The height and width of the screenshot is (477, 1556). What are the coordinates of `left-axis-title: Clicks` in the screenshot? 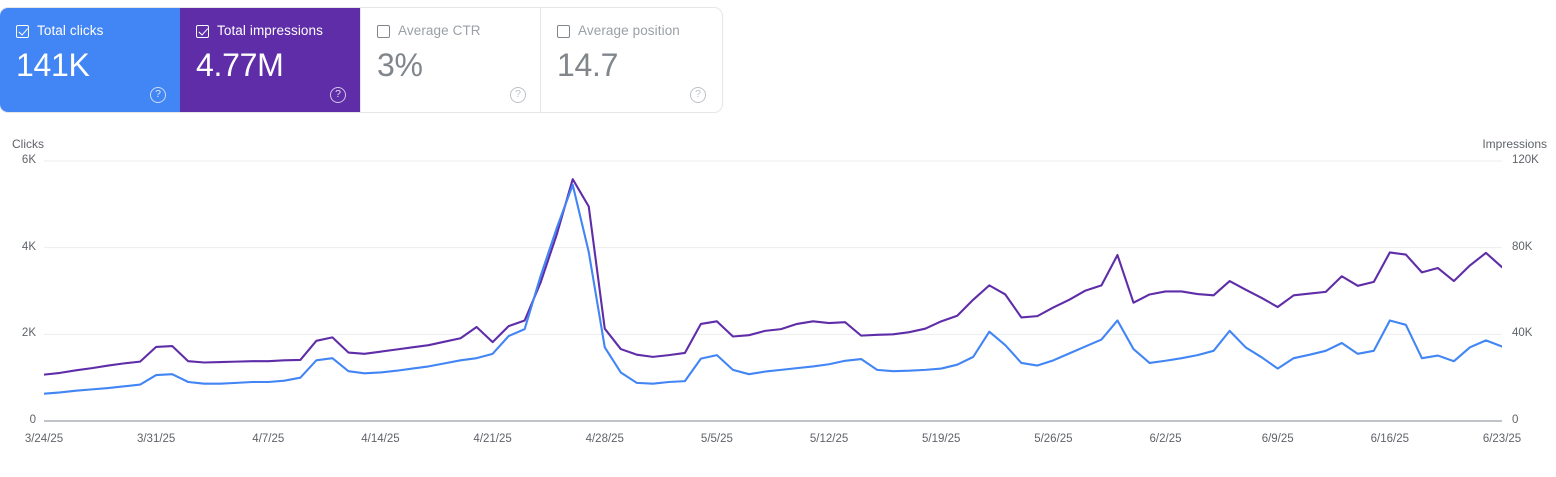 It's located at (28, 144).